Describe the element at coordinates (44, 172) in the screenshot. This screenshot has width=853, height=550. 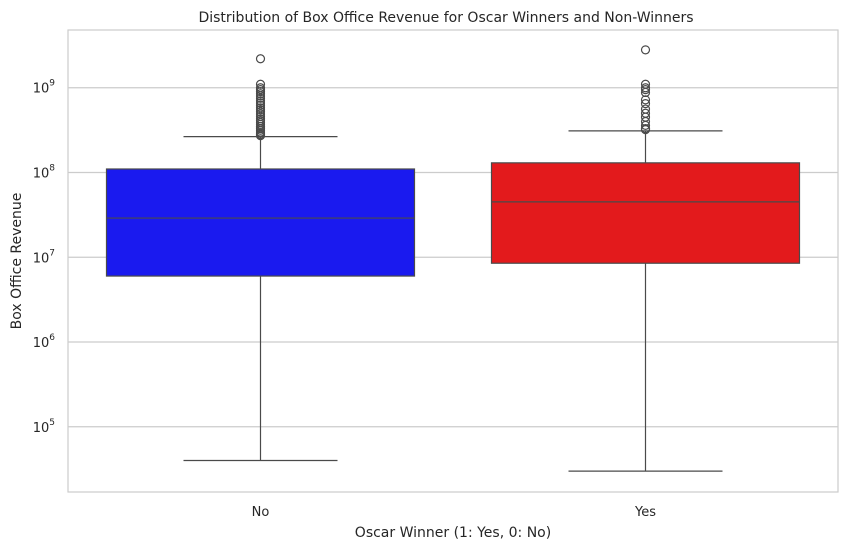
I see `y-tick-label: 10⁸` at that location.